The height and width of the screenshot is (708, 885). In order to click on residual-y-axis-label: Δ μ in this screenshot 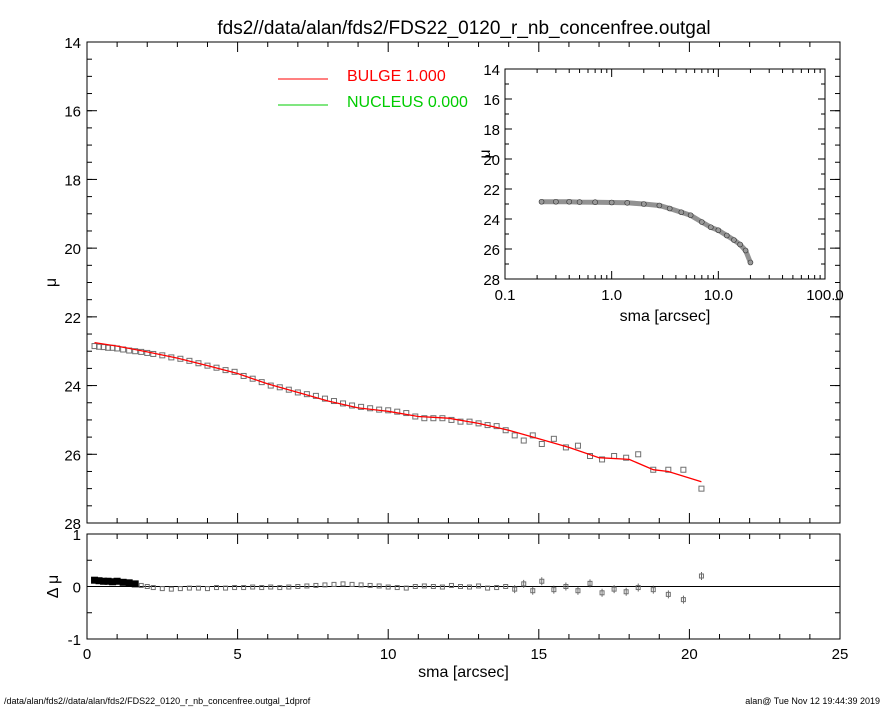, I will do `click(53, 586)`.